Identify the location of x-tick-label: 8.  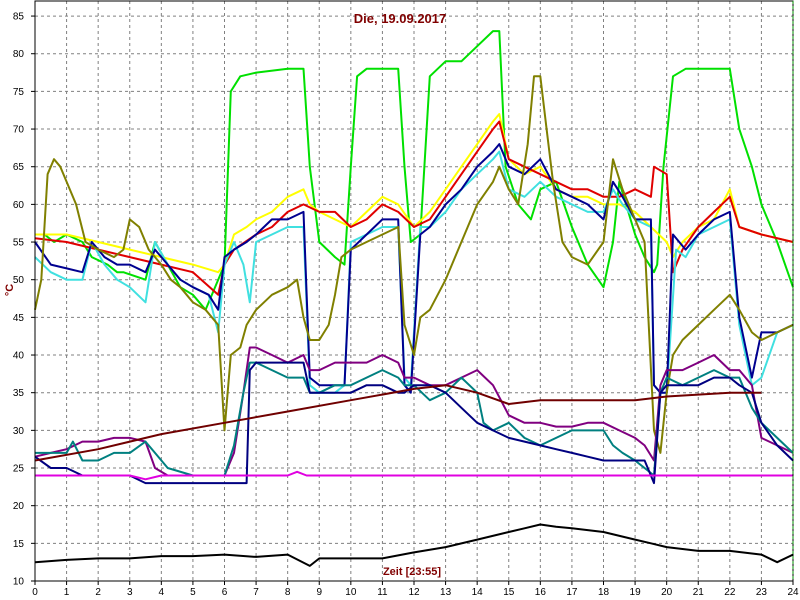
(288, 592).